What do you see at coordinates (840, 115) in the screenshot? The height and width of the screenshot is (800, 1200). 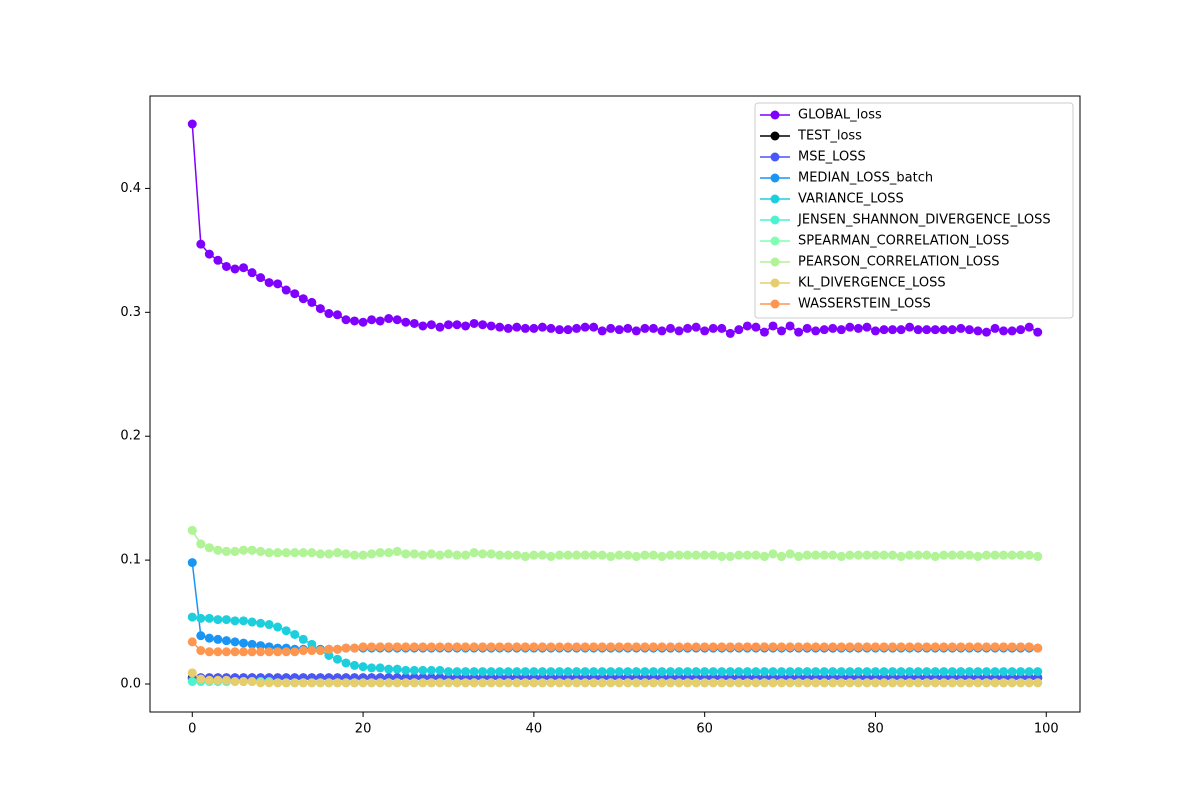 I see `legend-label: GLOBAL_loss` at bounding box center [840, 115].